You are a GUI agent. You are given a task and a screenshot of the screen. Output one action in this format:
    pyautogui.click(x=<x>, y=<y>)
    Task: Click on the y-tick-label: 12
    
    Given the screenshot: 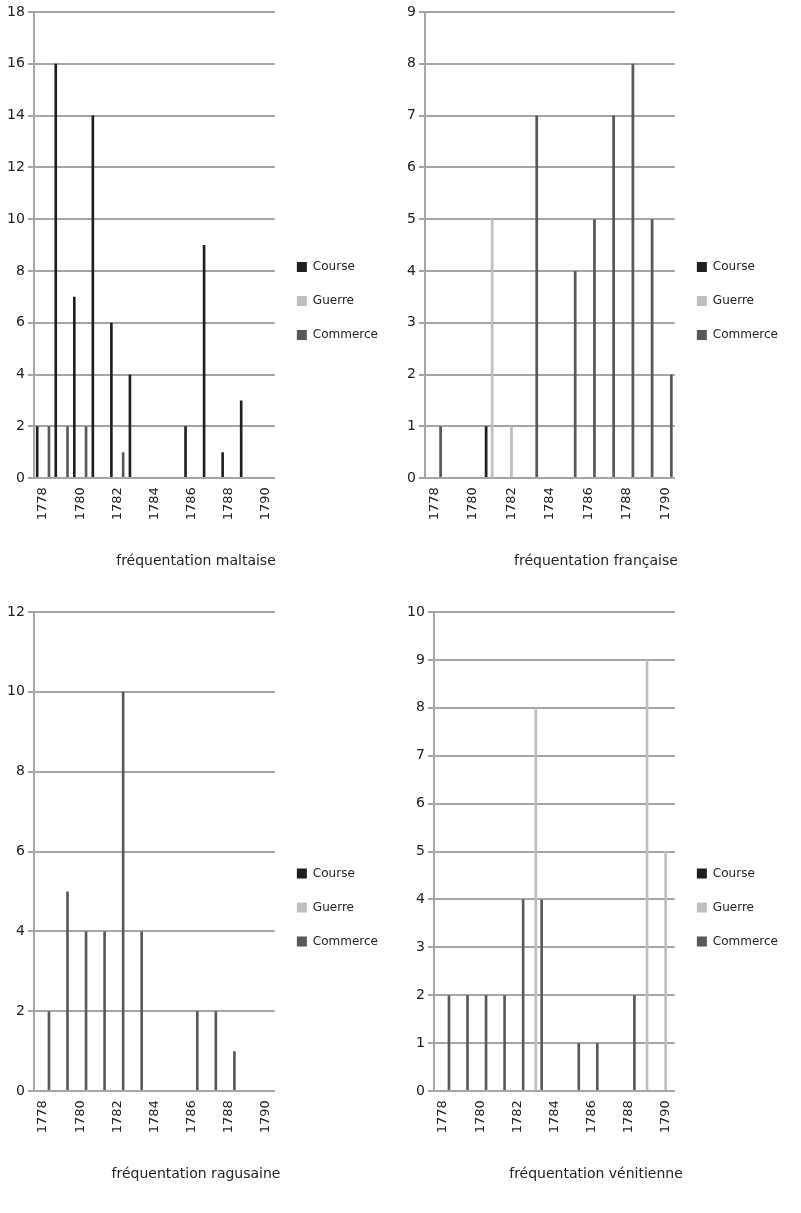 What is the action you would take?
    pyautogui.click(x=15, y=610)
    